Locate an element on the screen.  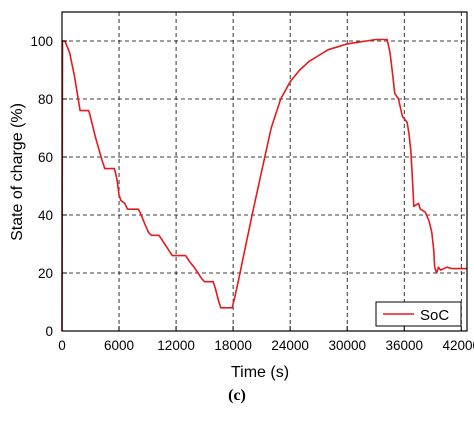
legend-label: SoC is located at coordinates (434, 315).